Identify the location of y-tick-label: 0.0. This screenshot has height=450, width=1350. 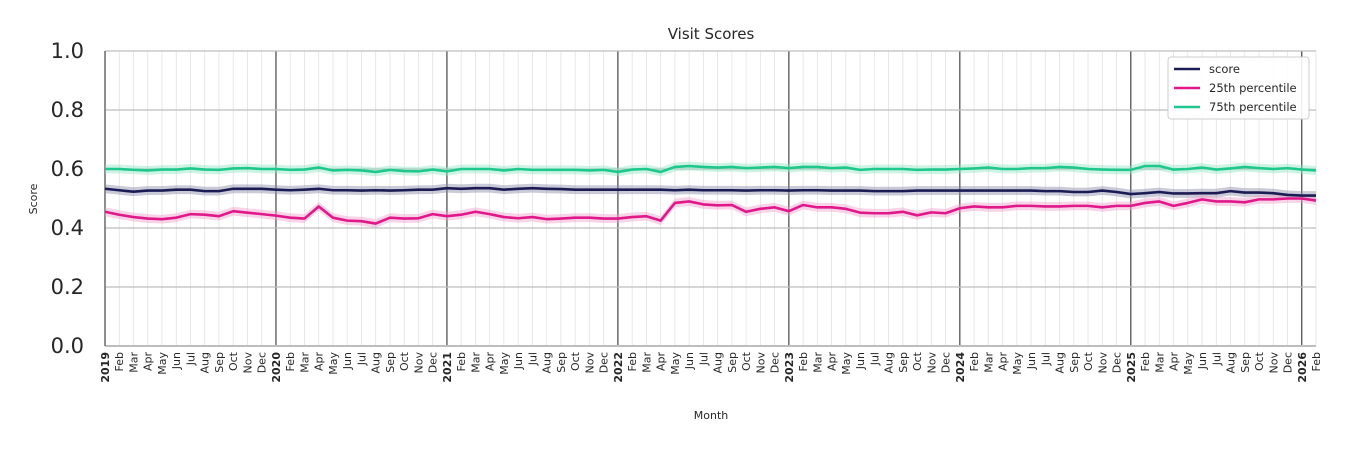
(67, 346).